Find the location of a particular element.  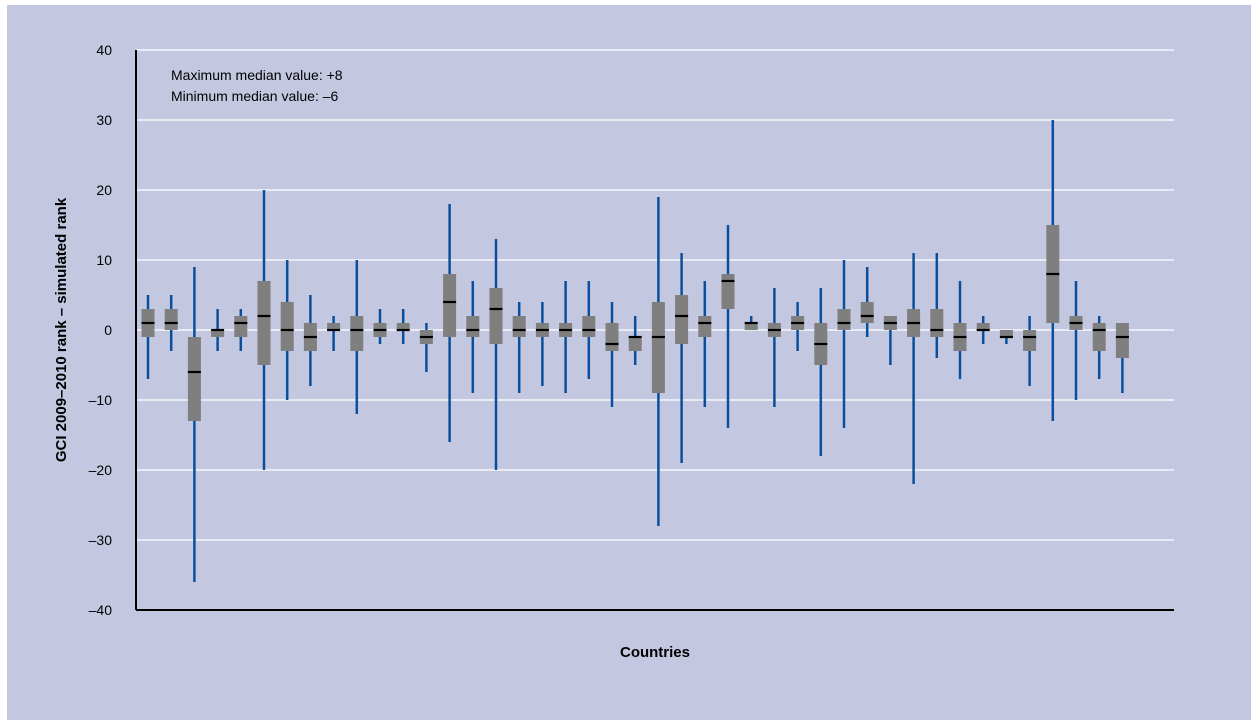

y-axis-title: GCI 2009–2010 rank – simulated rank is located at coordinates (61, 329).